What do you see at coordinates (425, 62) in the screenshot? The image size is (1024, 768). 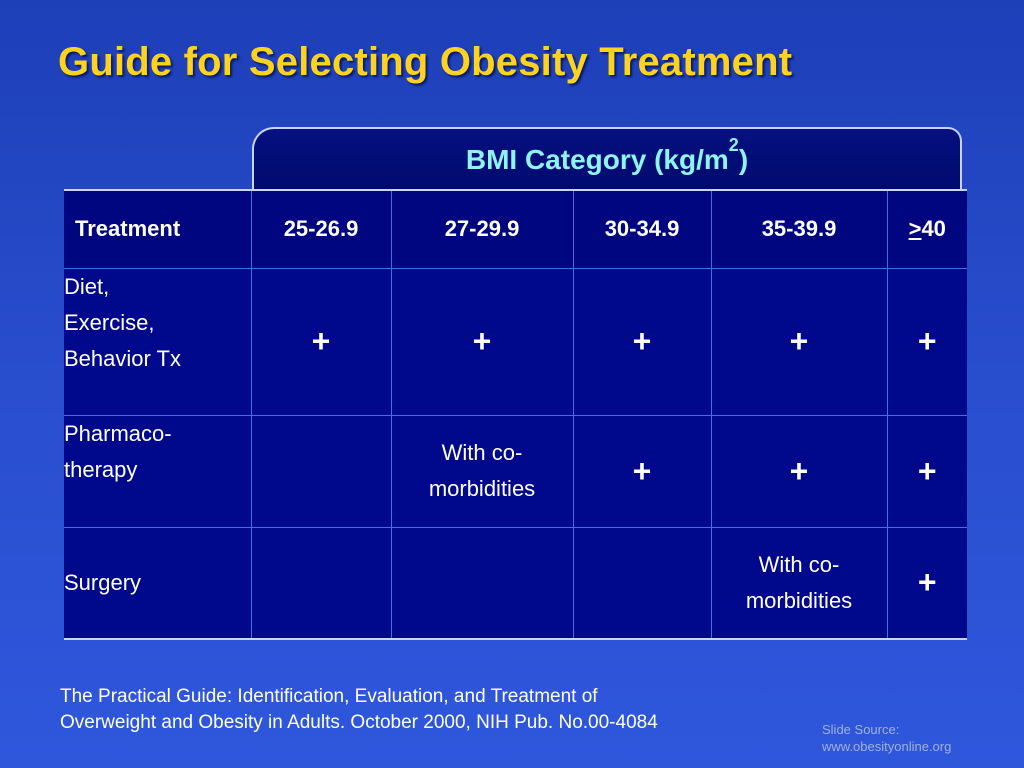 I see `slide-title: Guide for Selecting Obesity Treatment` at bounding box center [425, 62].